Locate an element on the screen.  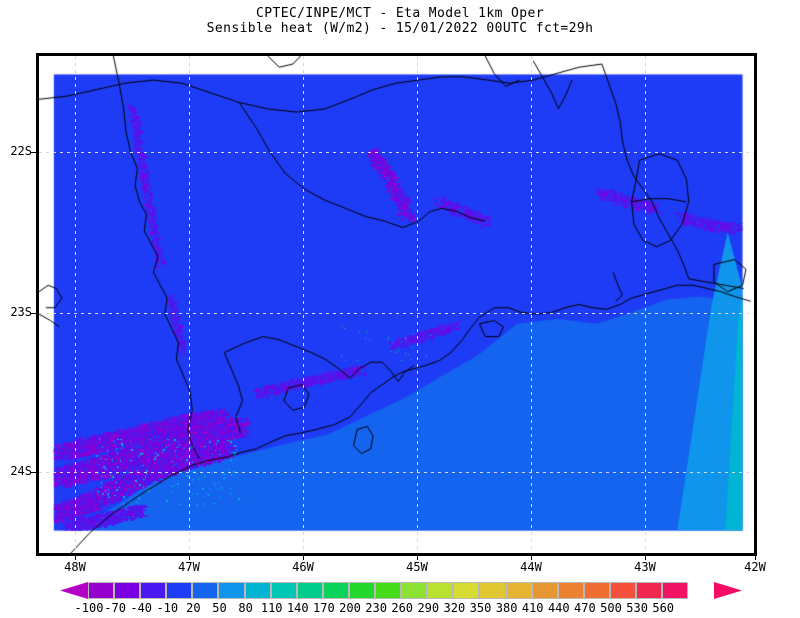
y-tick-label-24s: 24S is located at coordinates (21, 471).